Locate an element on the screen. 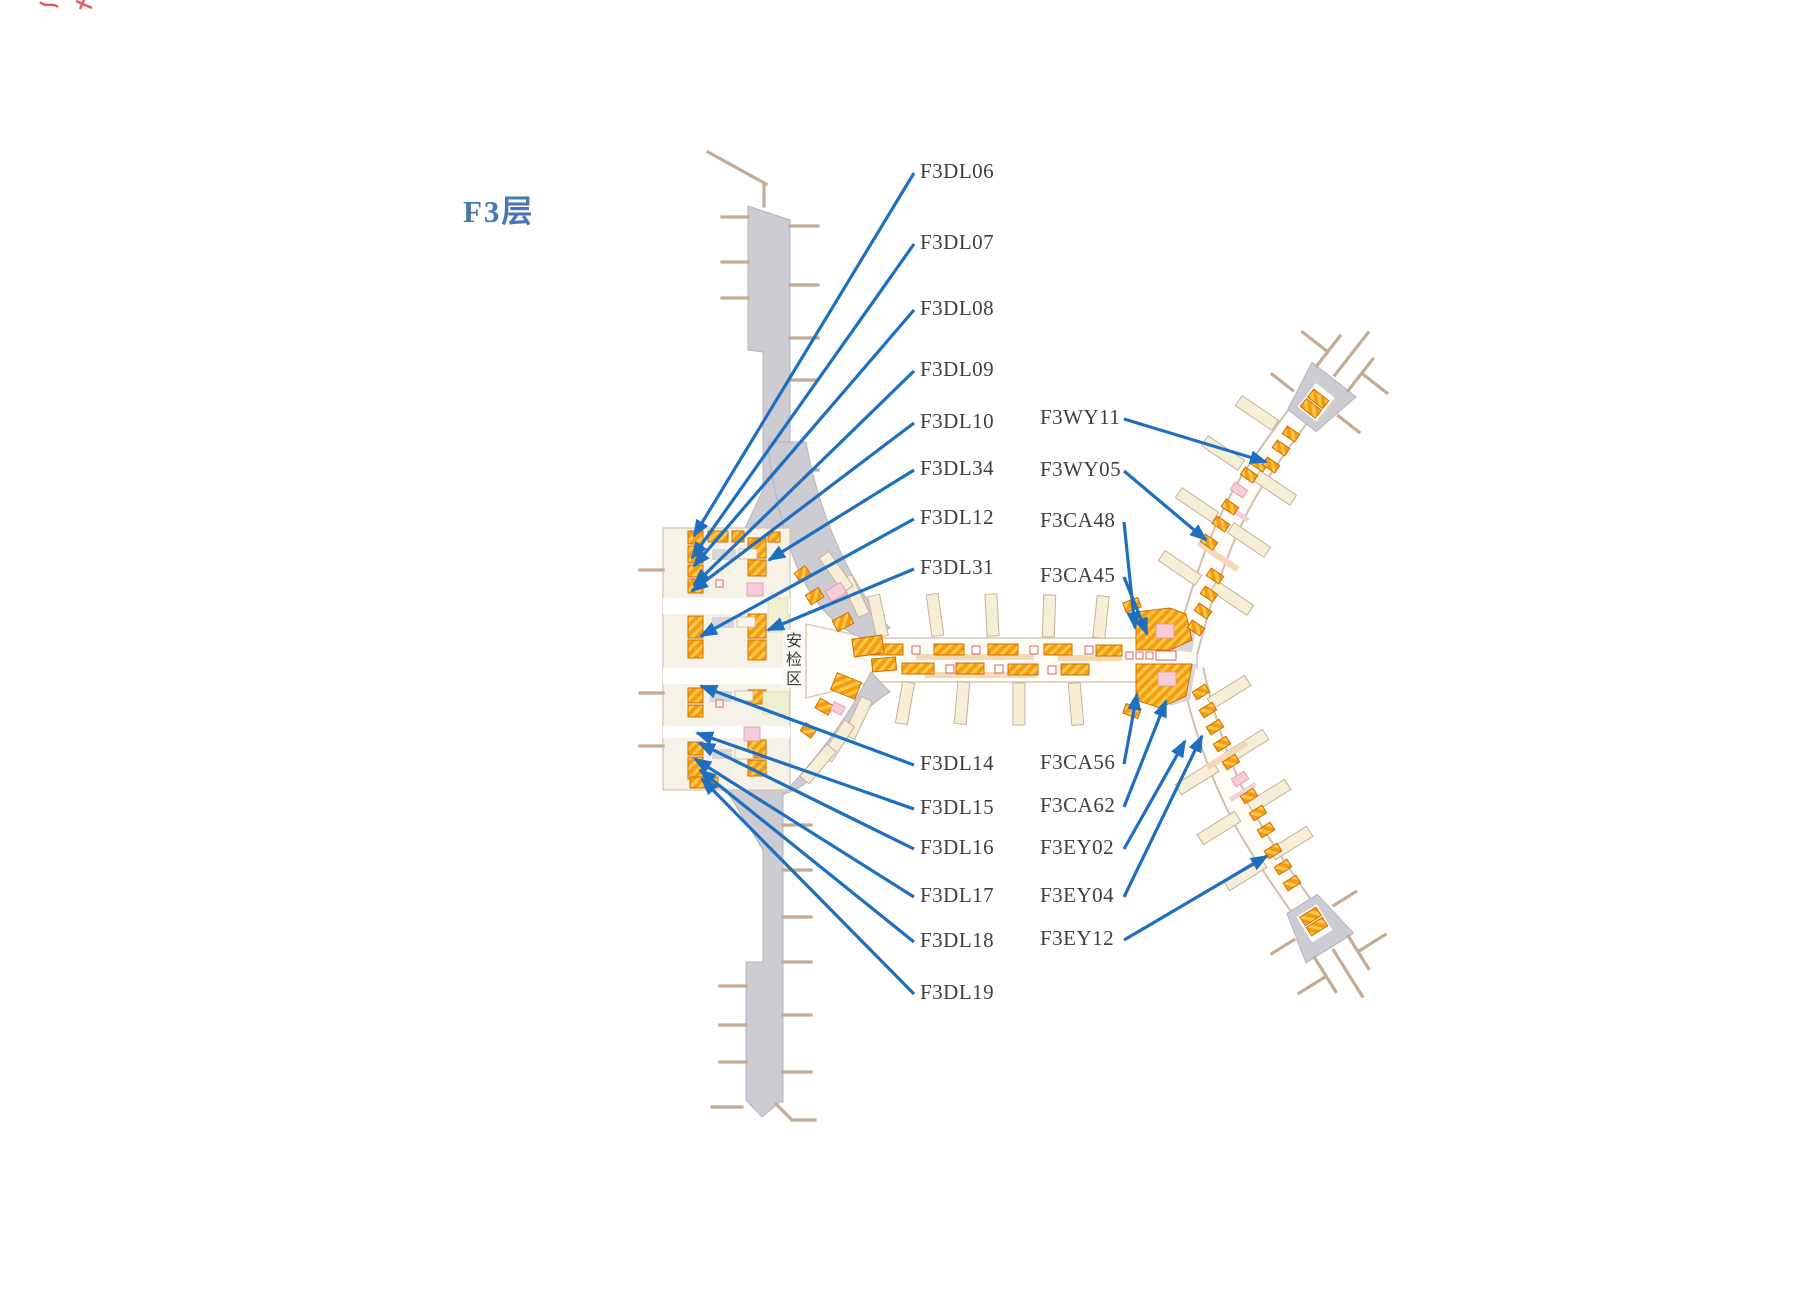 The image size is (1817, 1306). shop-code-label: F3EY04 is located at coordinates (1077, 895).